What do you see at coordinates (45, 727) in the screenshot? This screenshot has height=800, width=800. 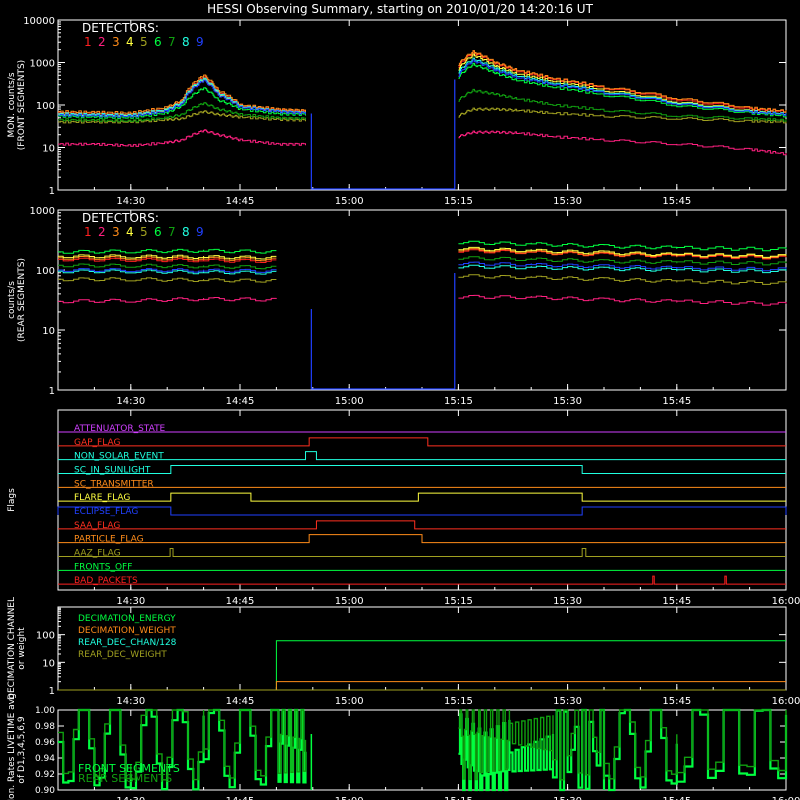 I see `livetime-ytick-label: 0.98` at bounding box center [45, 727].